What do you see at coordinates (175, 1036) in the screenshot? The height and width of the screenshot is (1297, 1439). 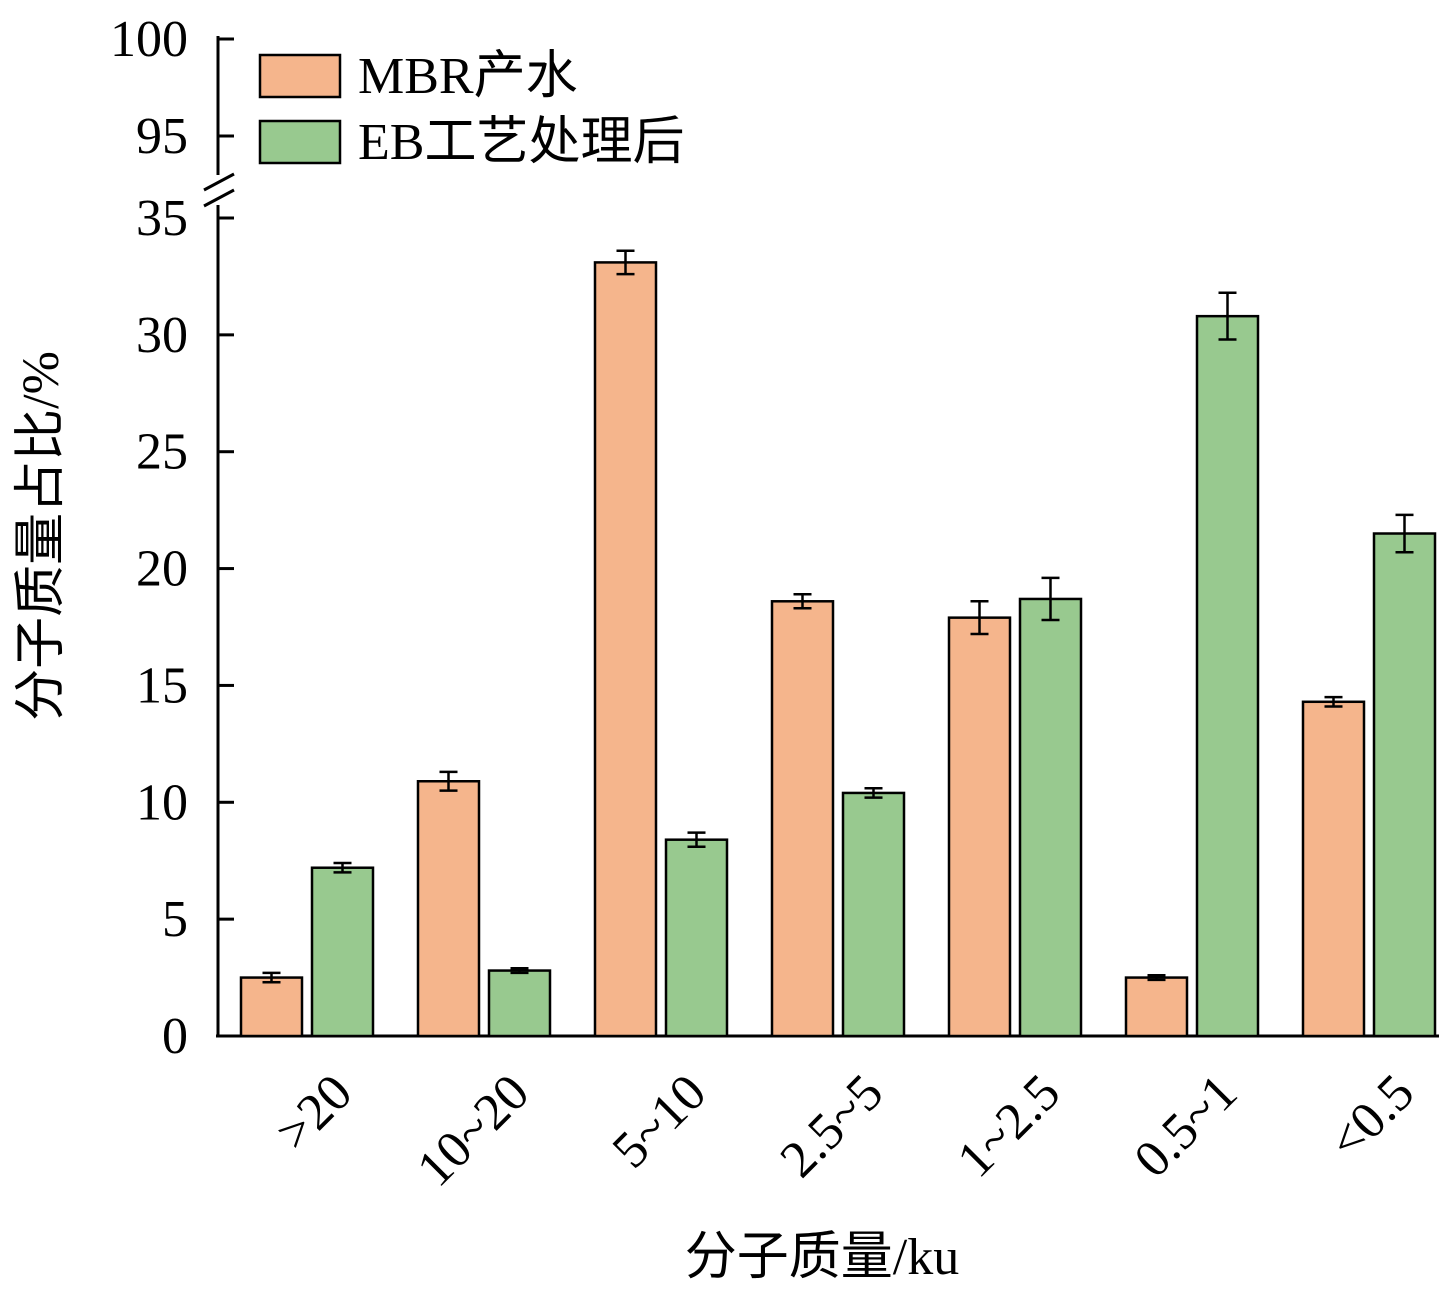 I see `y-tick-label: 0` at bounding box center [175, 1036].